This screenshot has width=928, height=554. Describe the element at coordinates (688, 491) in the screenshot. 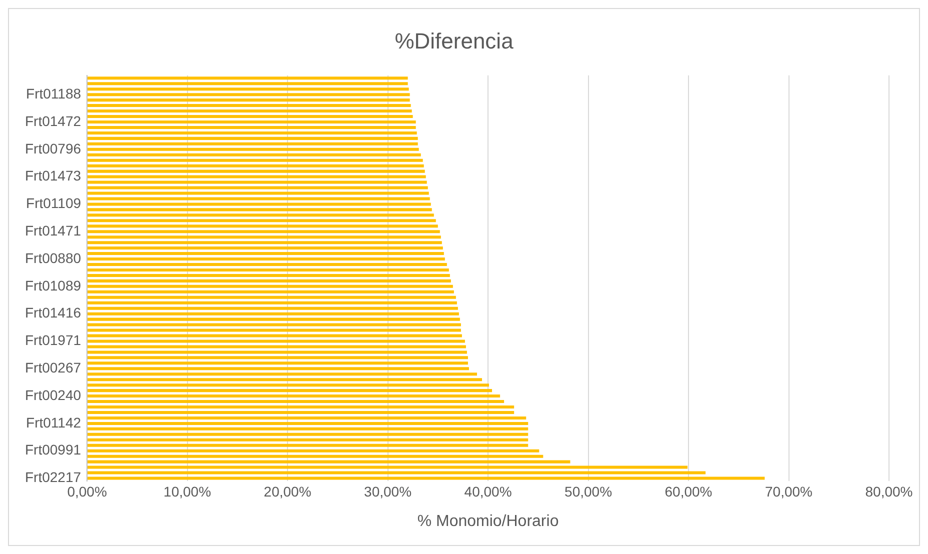

I see `x-tick-label: 60,00%` at that location.